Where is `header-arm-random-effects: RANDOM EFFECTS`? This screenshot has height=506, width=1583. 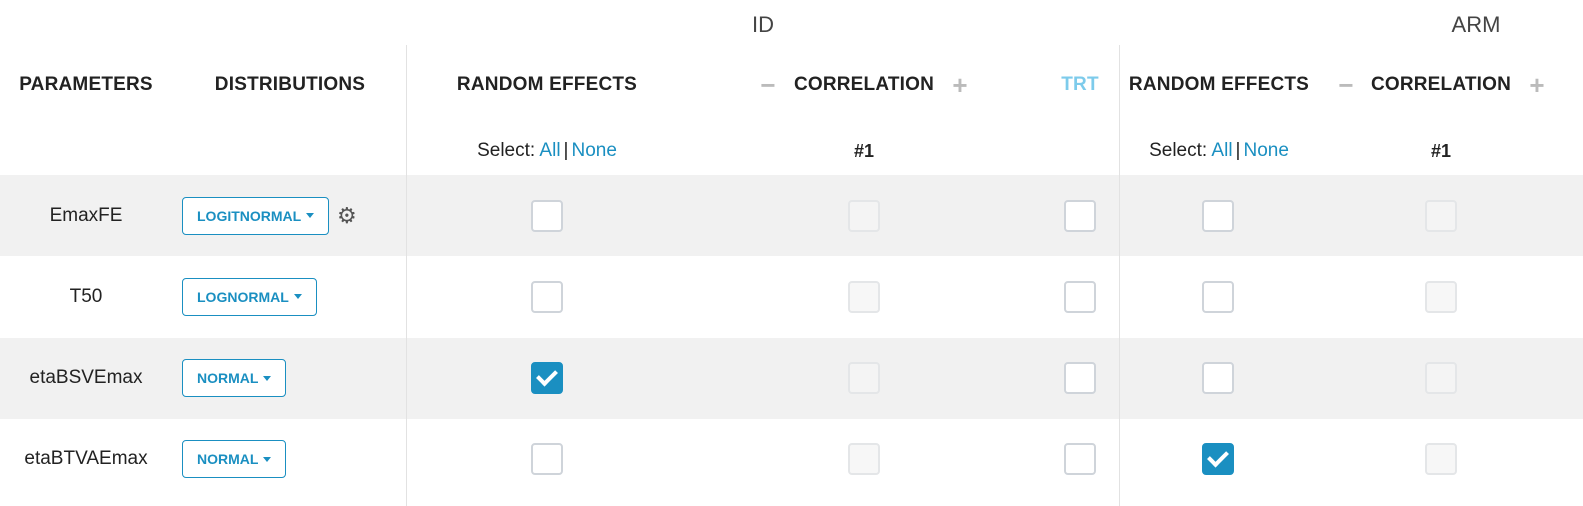
header-arm-random-effects: RANDOM EFFECTS is located at coordinates (1219, 84).